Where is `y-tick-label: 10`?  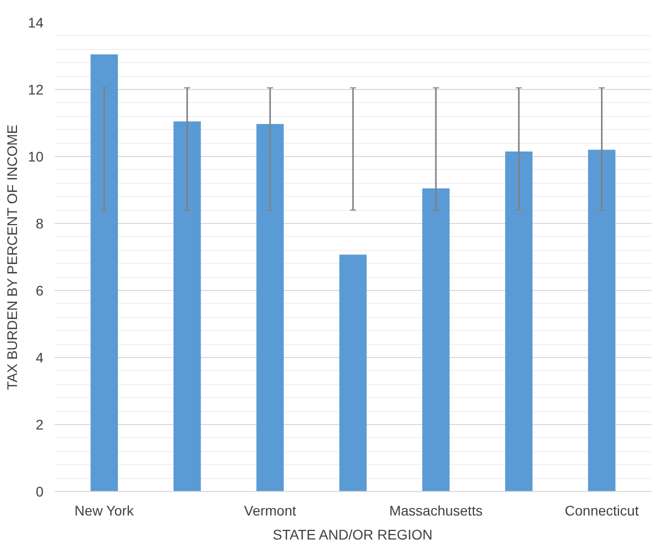 y-tick-label: 10 is located at coordinates (36, 156).